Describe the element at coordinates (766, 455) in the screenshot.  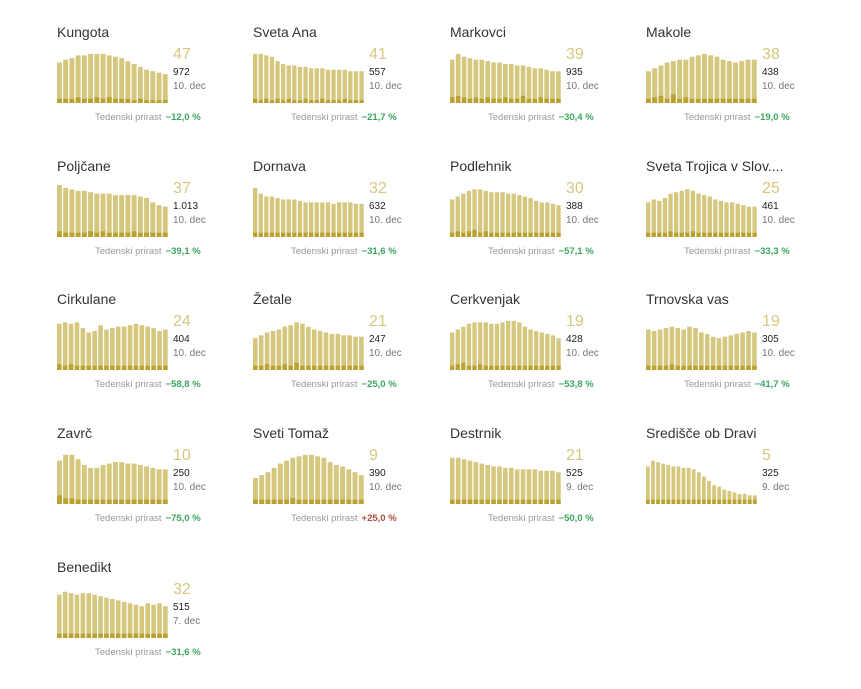
I see `active-cases-value: 5` at that location.